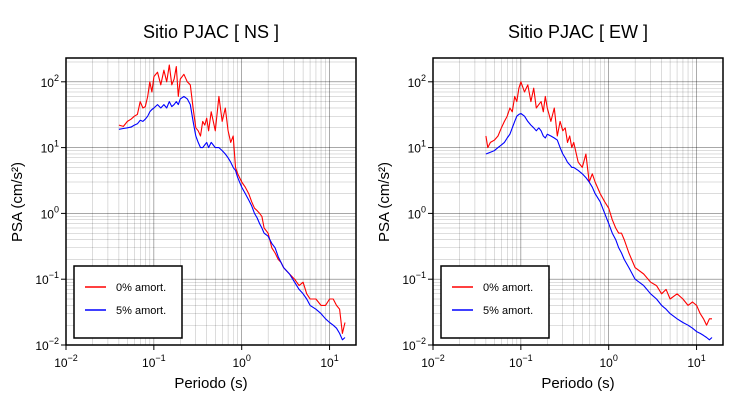 This screenshot has height=400, width=730. Describe the element at coordinates (211, 32) in the screenshot. I see `chart-title: Sitio PJAC [ NS ]` at that location.